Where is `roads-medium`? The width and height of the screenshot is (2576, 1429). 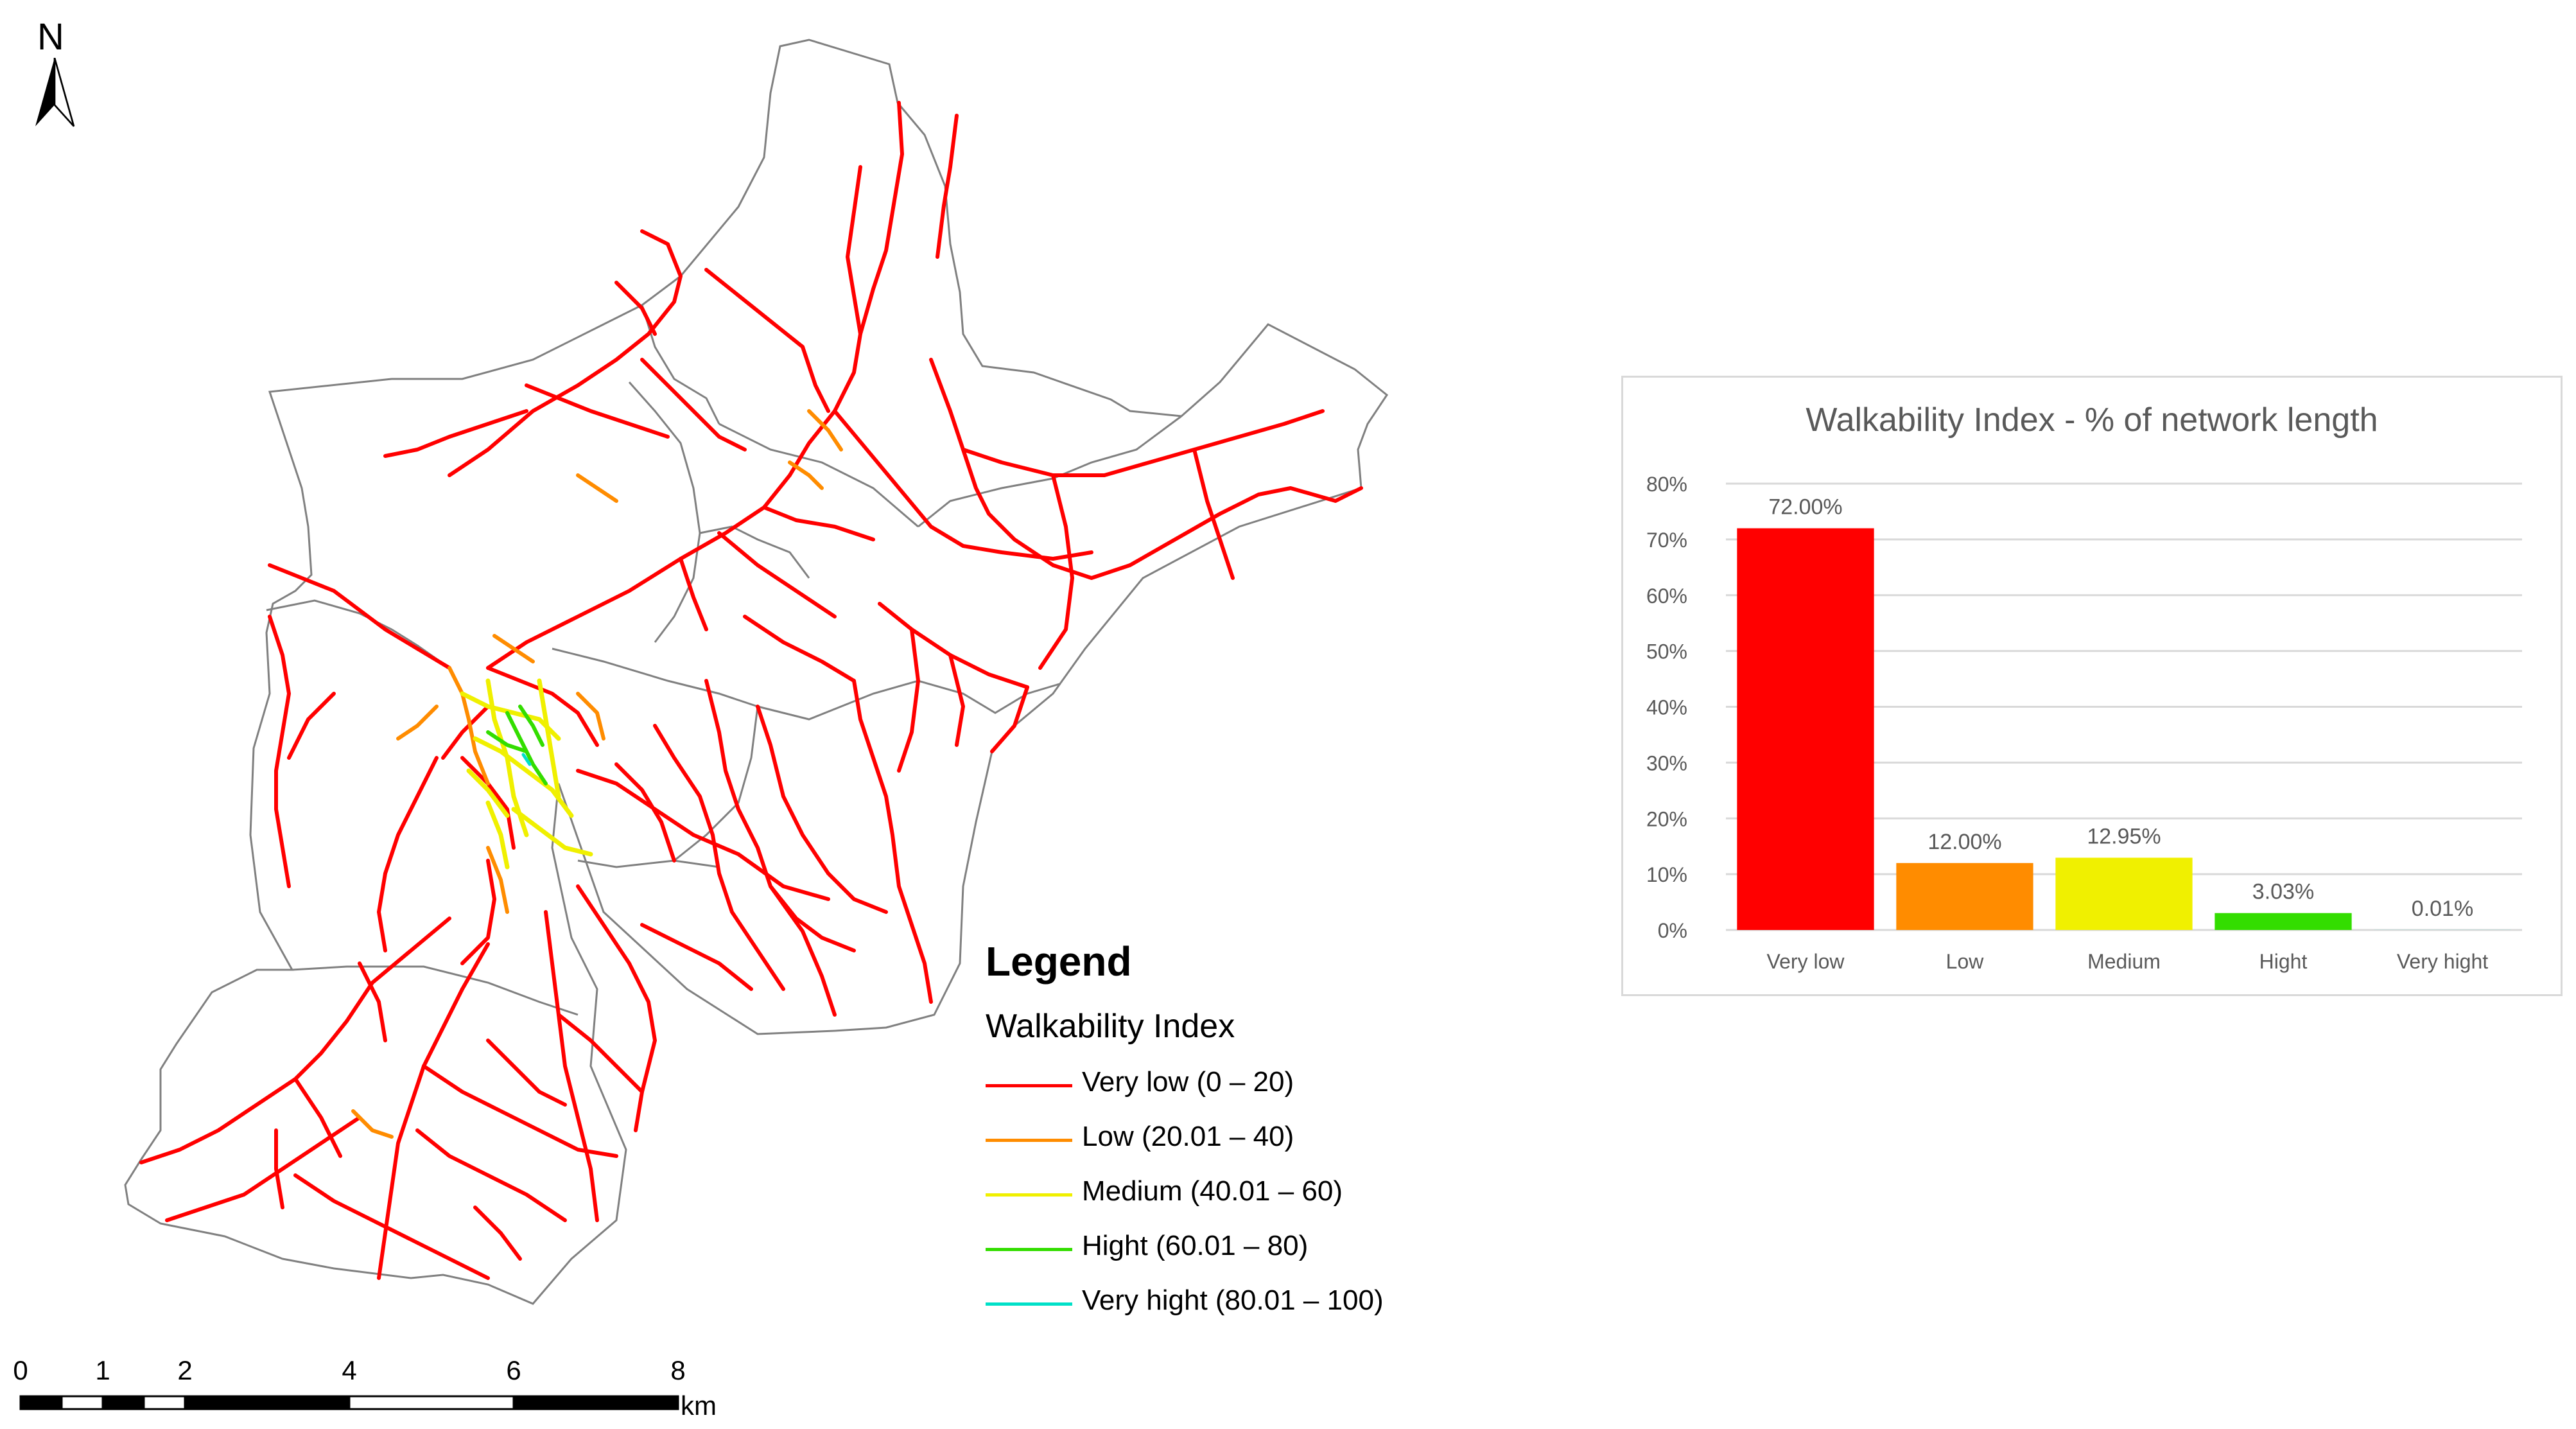
roads-medium is located at coordinates (526, 774).